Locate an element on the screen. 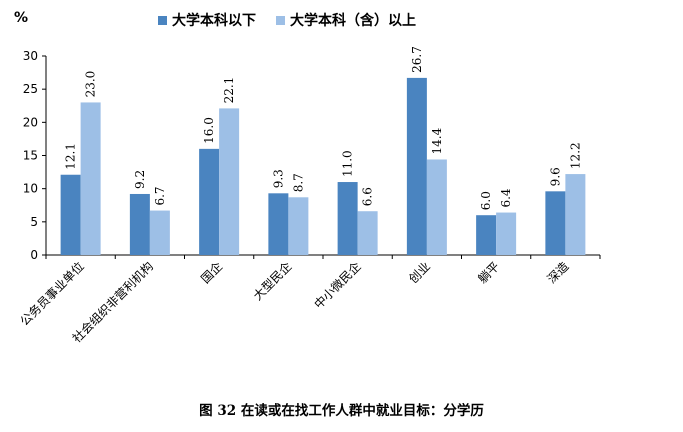 The height and width of the screenshot is (432, 683). data-label: 11.0 is located at coordinates (348, 163).